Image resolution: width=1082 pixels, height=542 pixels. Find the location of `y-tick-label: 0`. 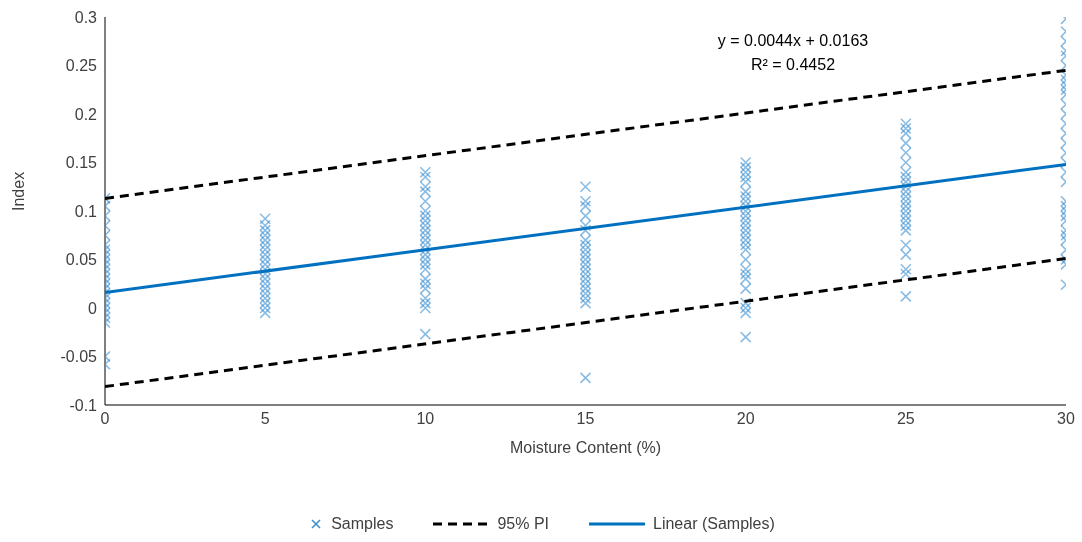

y-tick-label: 0 is located at coordinates (93, 308).